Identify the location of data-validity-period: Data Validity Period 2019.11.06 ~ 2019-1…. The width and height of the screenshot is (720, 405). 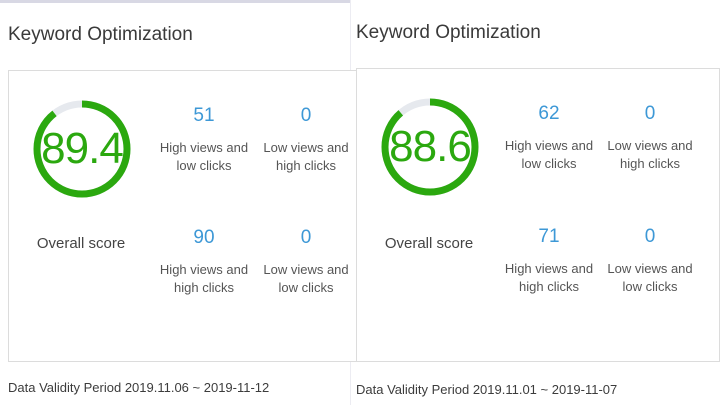
(139, 387).